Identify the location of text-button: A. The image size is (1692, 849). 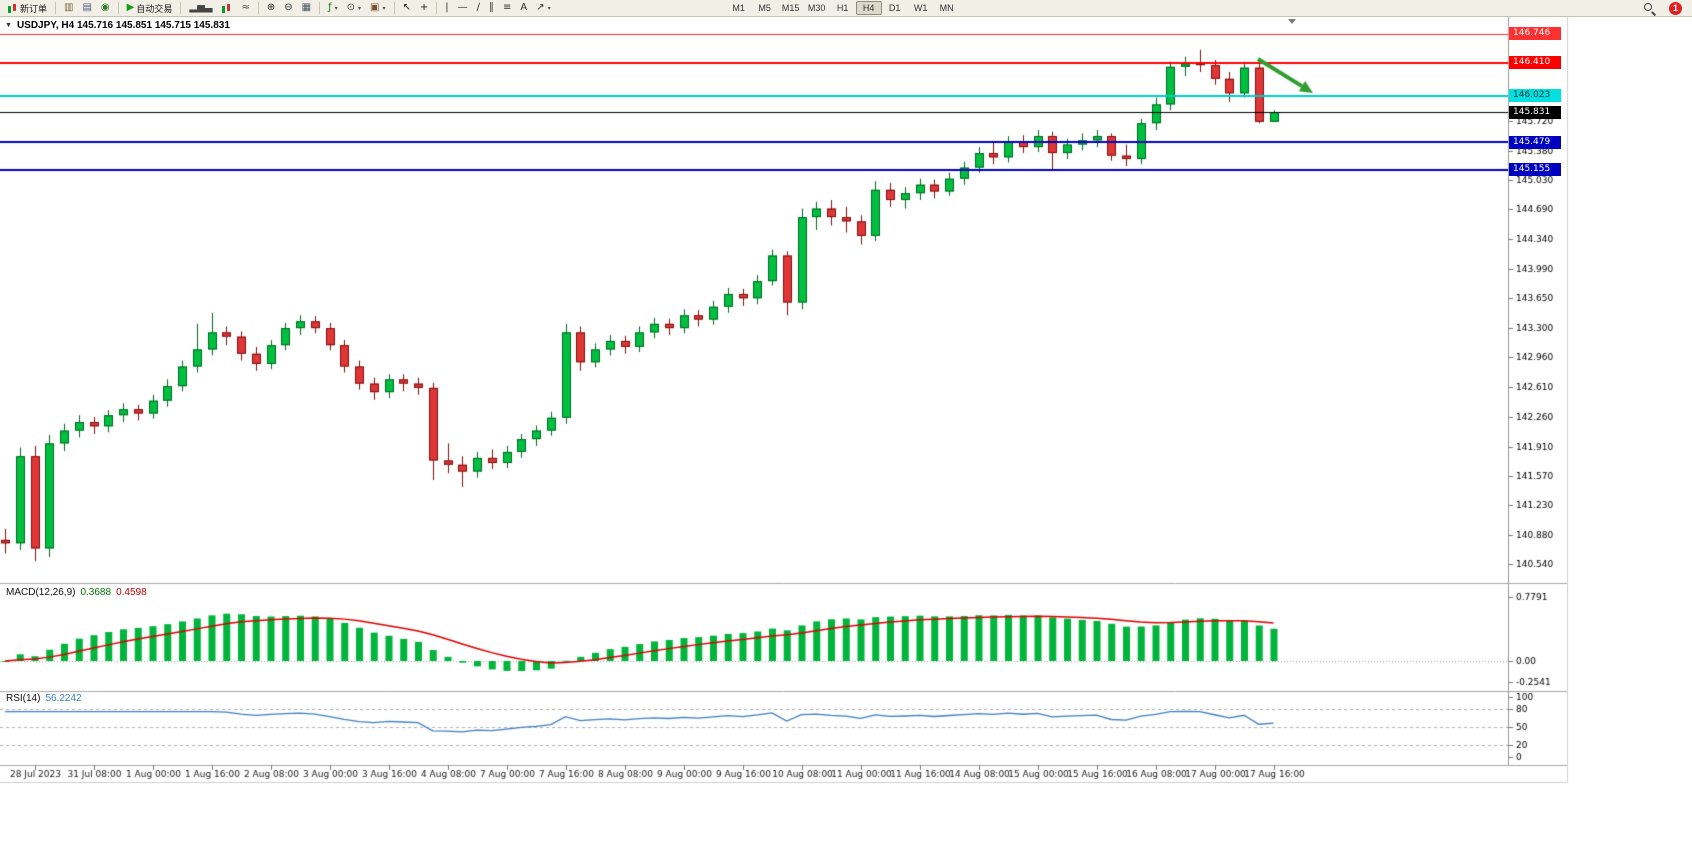
(523, 8).